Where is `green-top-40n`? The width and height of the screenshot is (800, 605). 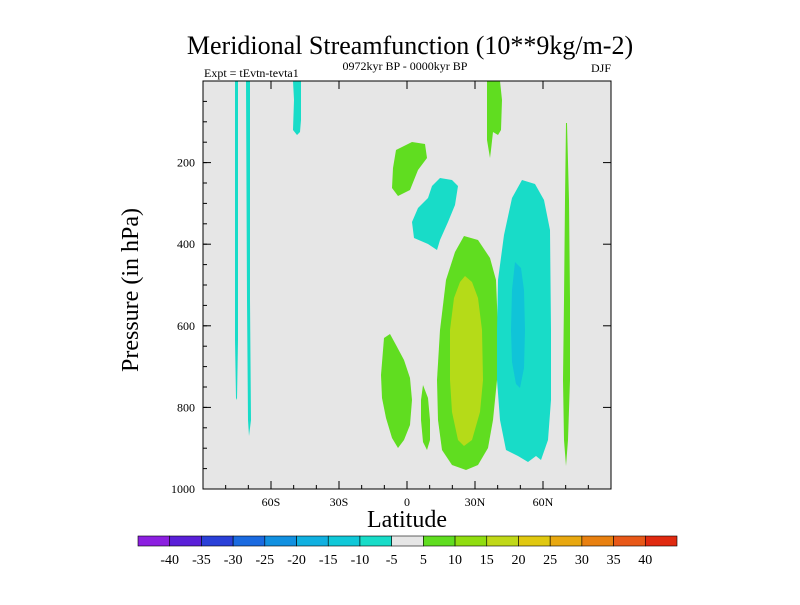
green-top-40n is located at coordinates (494, 119).